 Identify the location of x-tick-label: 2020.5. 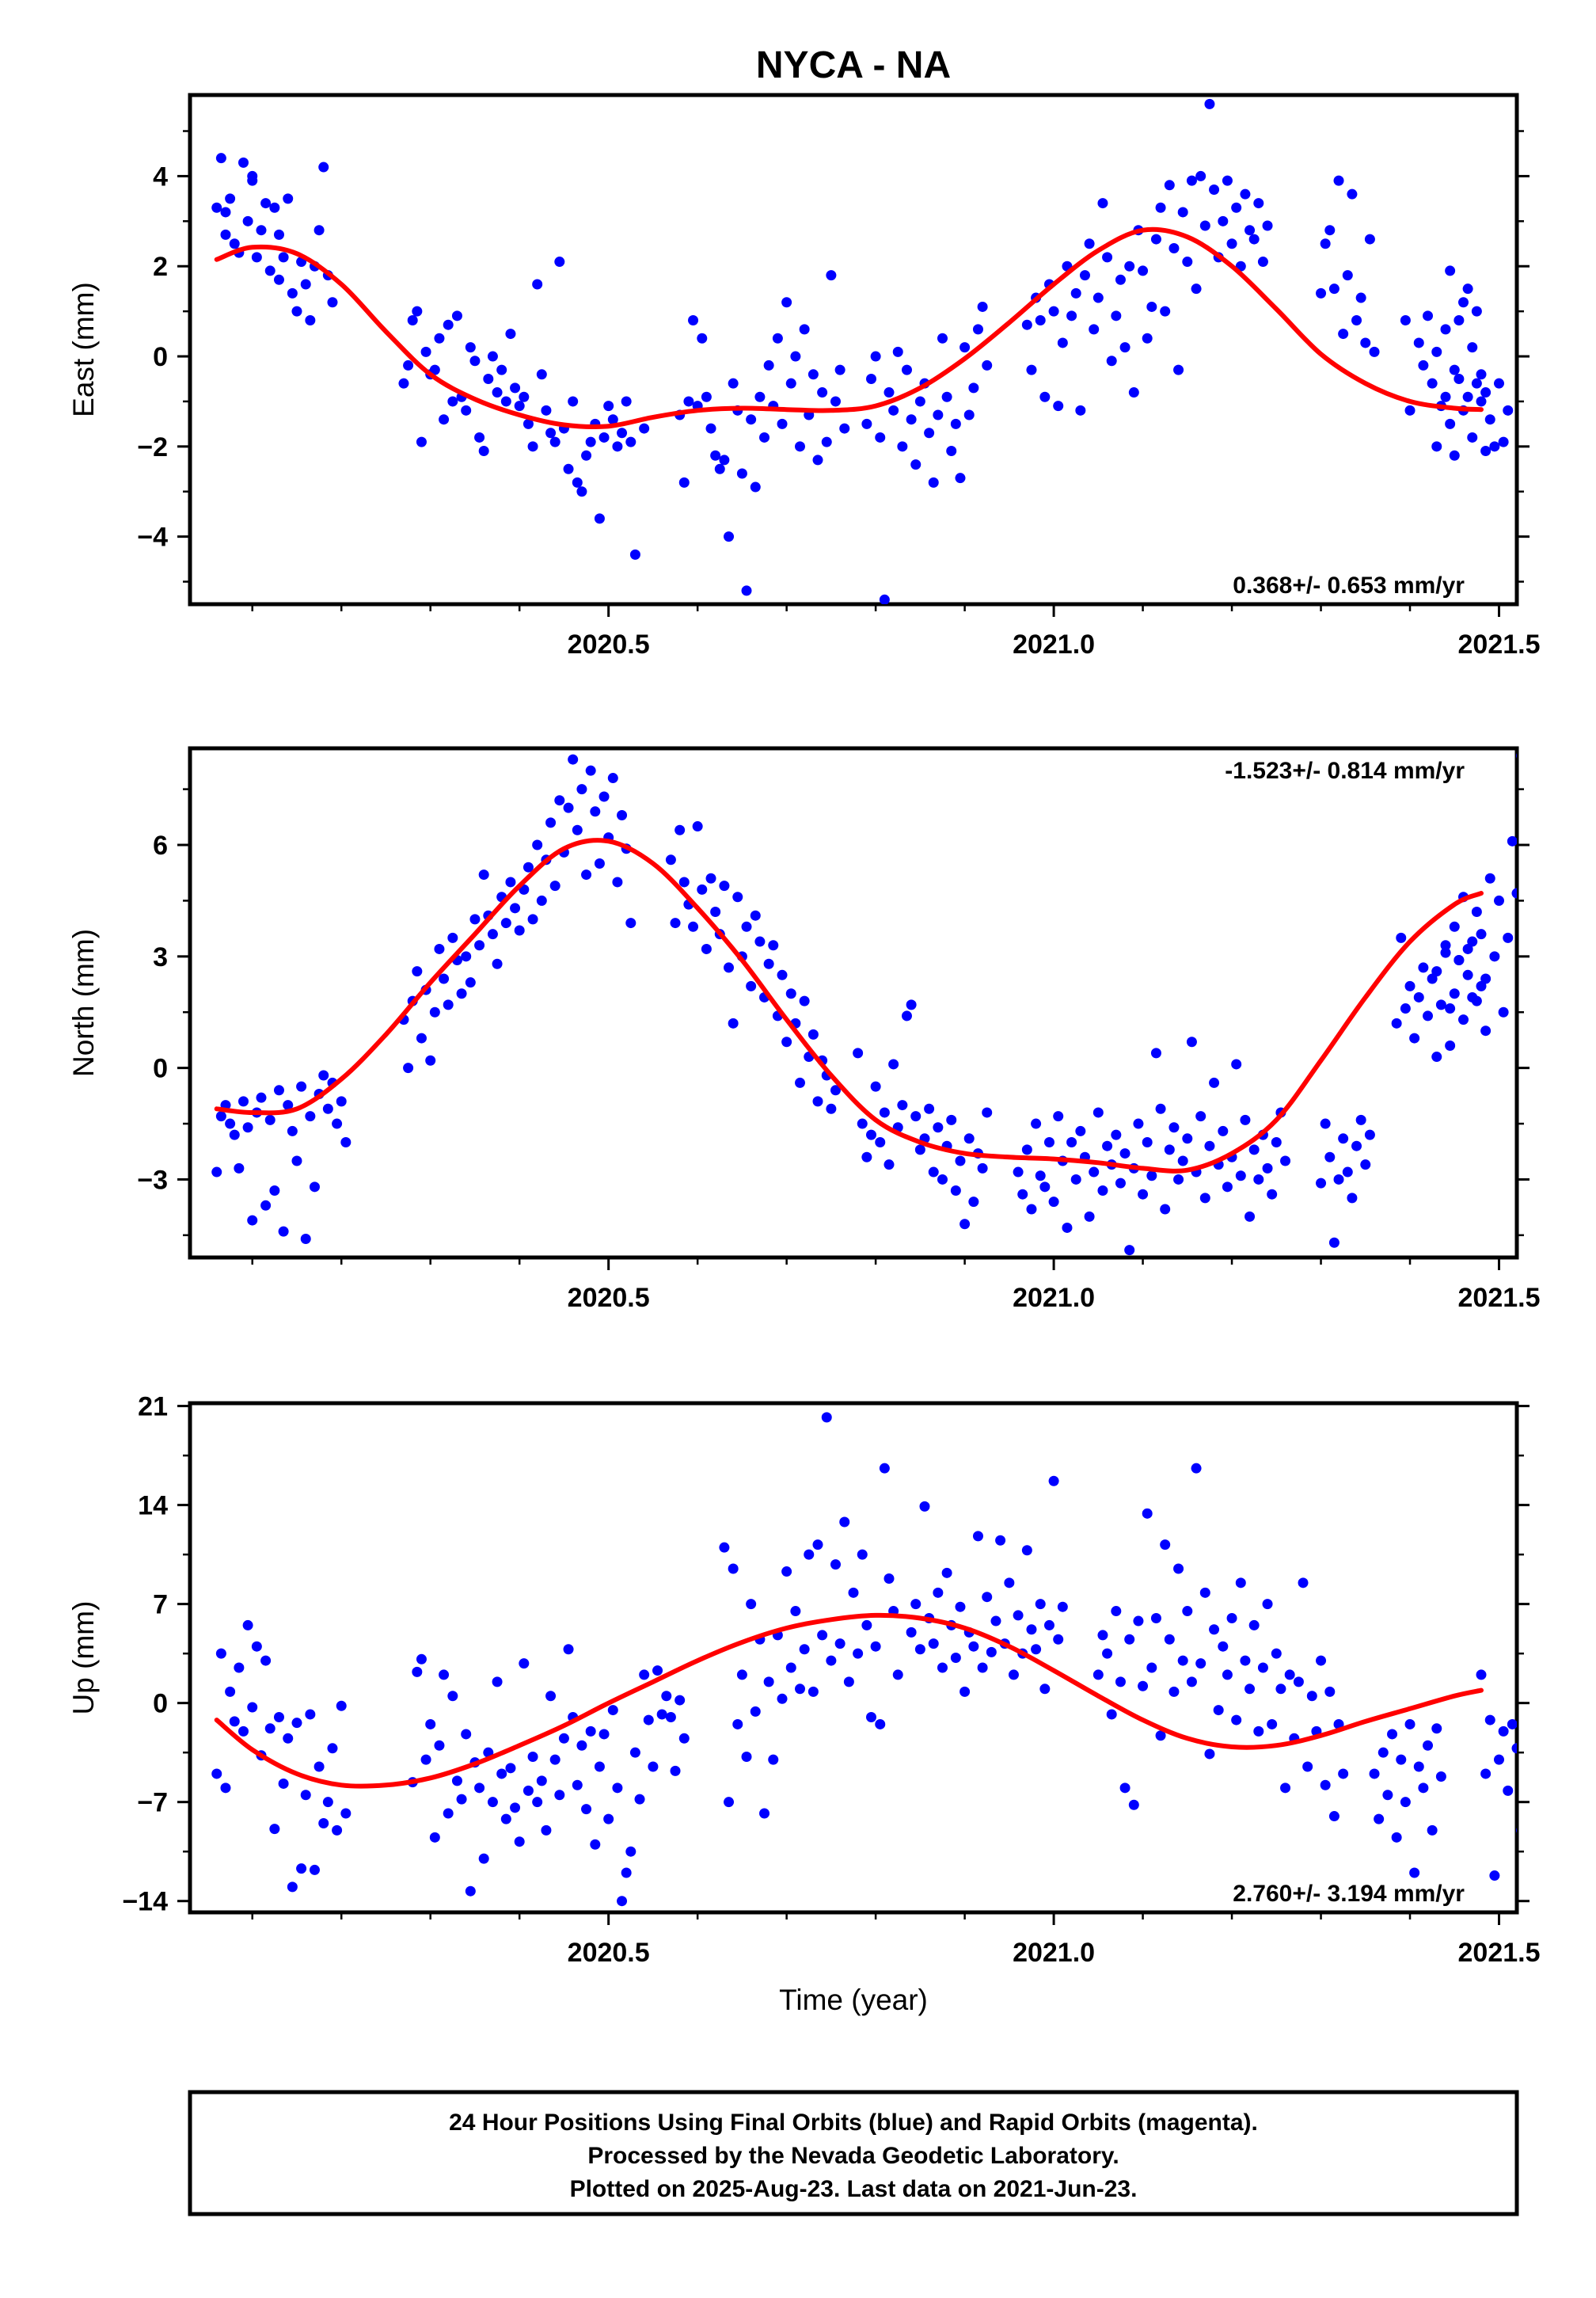
(609, 1953).